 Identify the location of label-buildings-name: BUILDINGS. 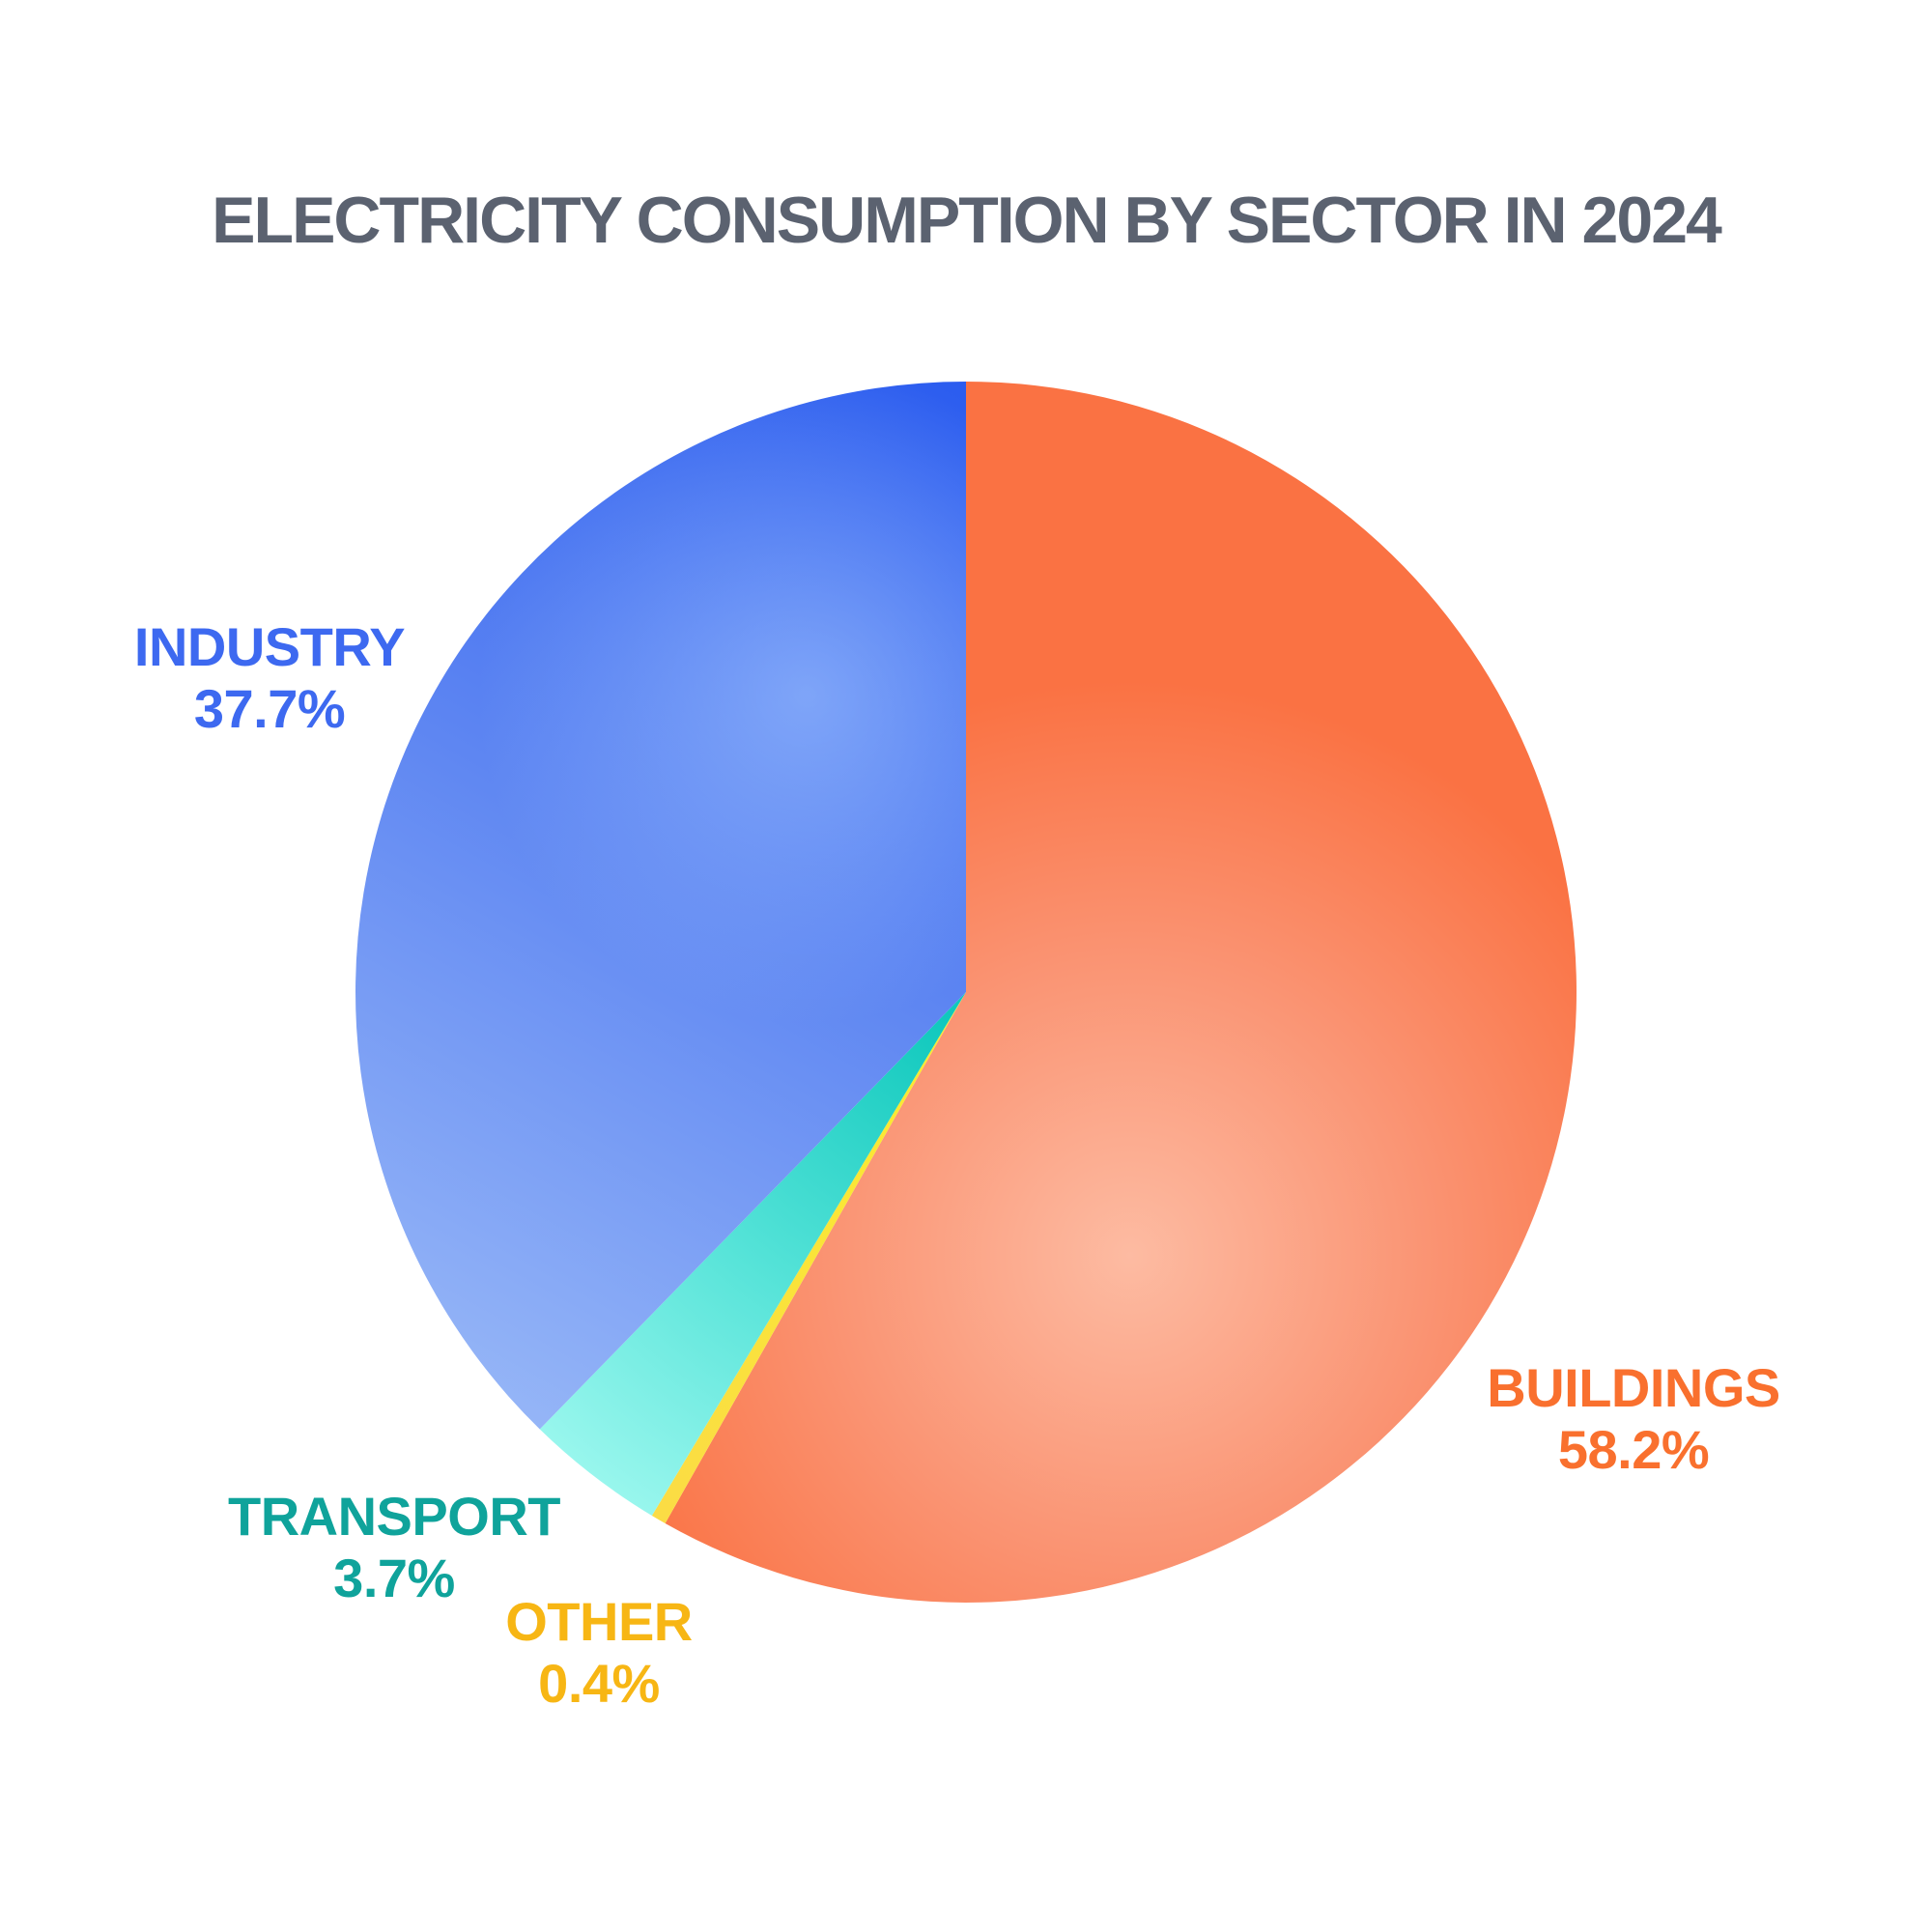
(1633, 1387).